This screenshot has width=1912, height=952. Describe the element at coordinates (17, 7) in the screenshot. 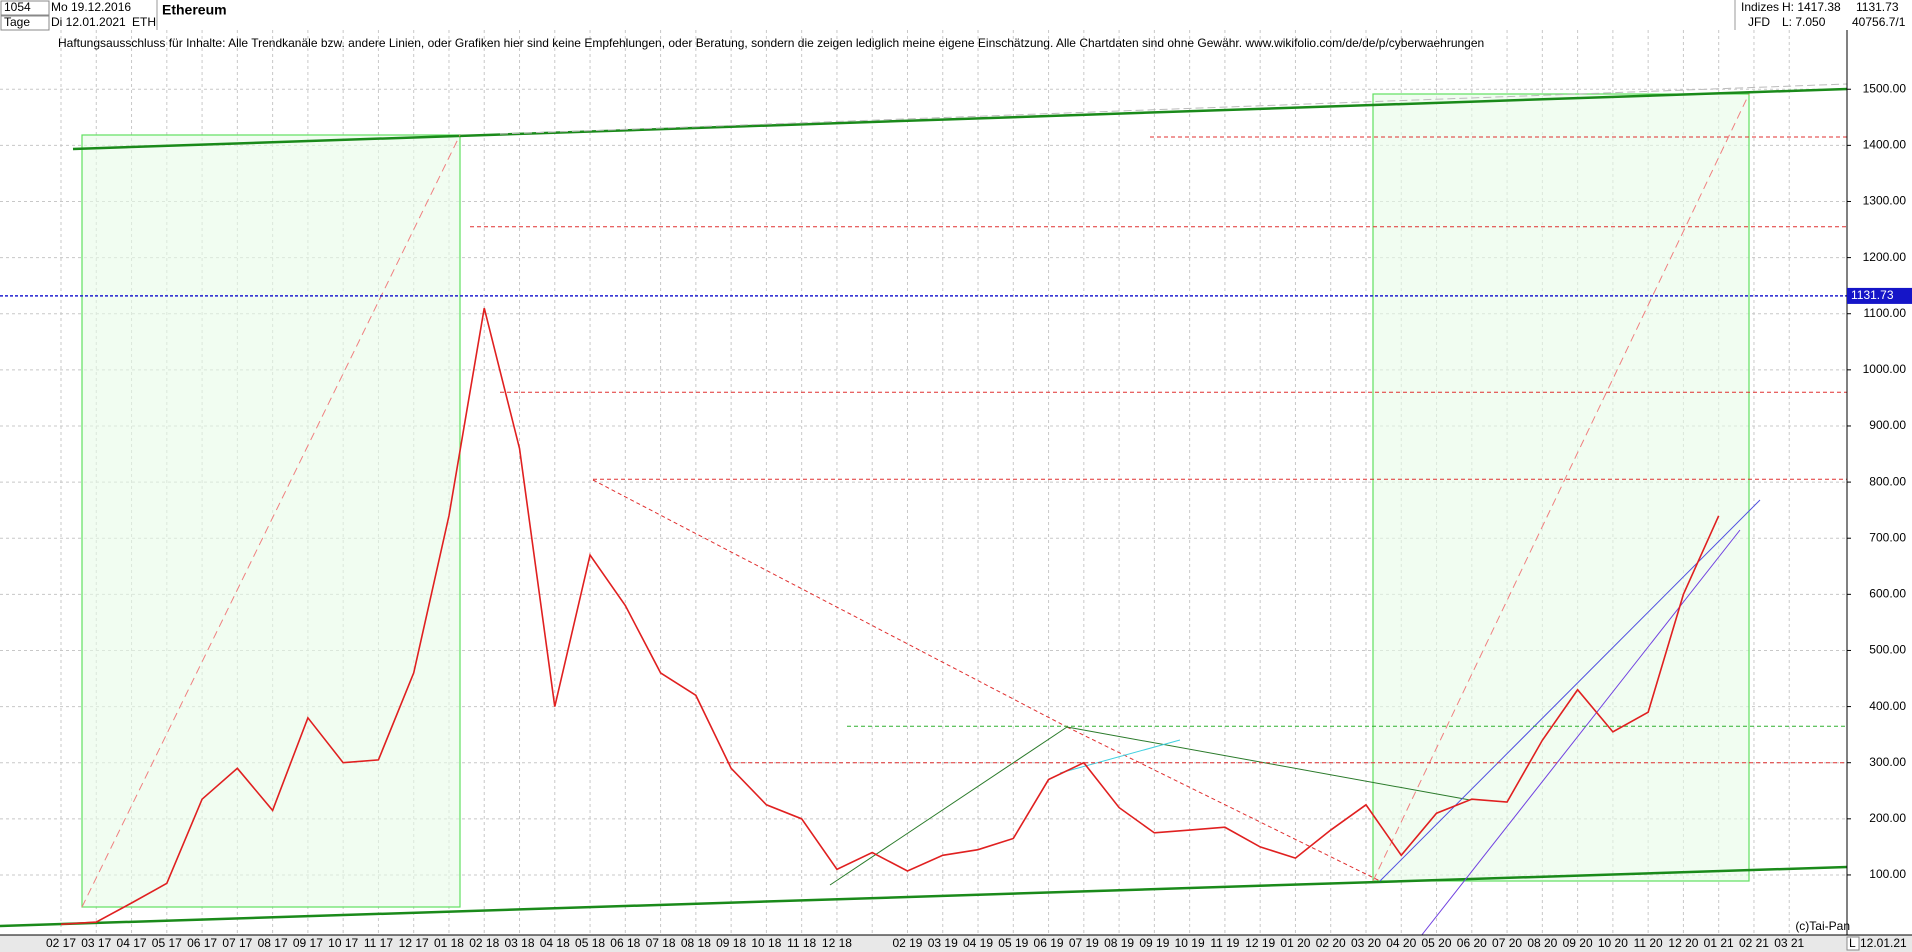

I see `chart-id: 1054` at that location.